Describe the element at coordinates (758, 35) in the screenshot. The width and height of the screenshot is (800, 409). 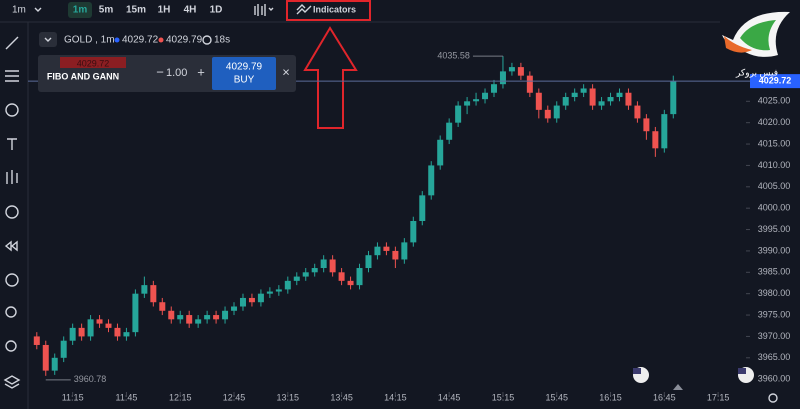
I see `logo-green` at that location.